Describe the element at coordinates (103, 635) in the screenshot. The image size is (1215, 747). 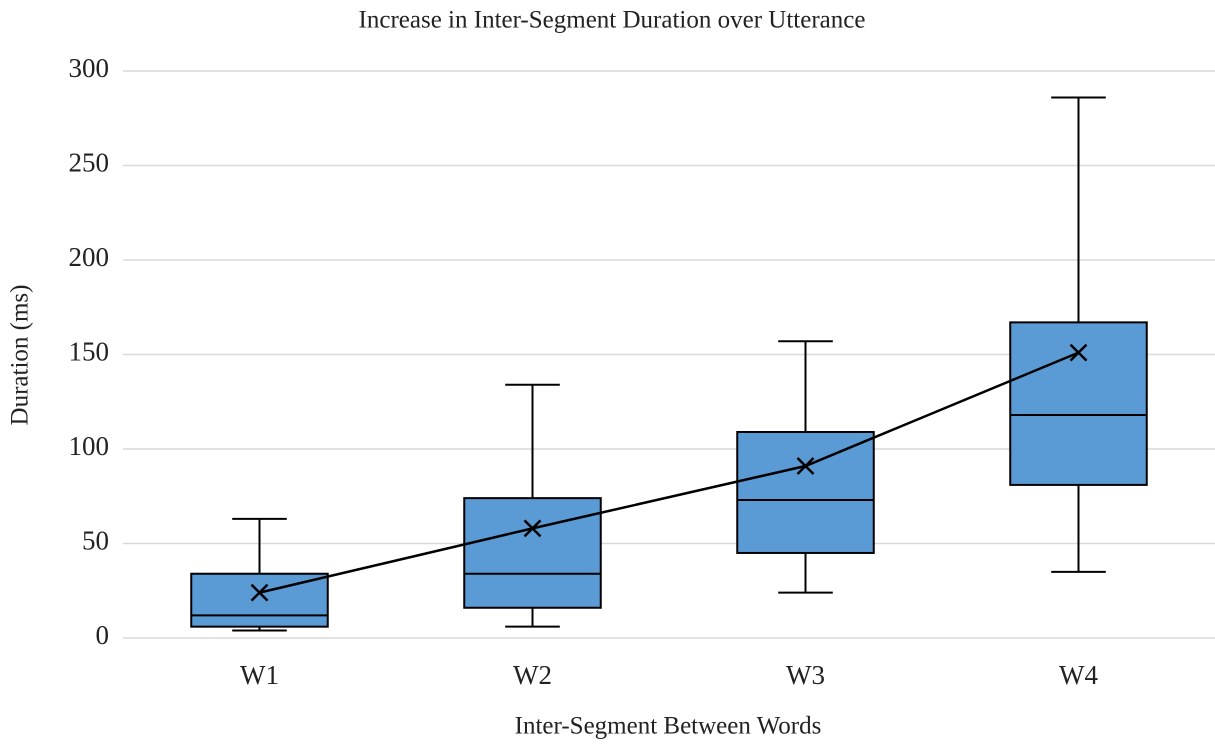
I see `y-tick-label: 0` at that location.